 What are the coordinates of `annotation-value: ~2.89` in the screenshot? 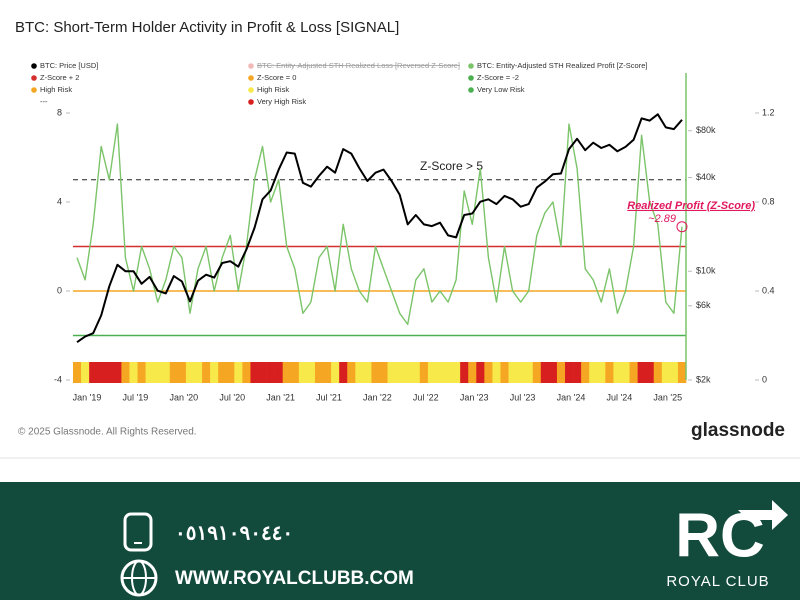 It's located at (662, 219).